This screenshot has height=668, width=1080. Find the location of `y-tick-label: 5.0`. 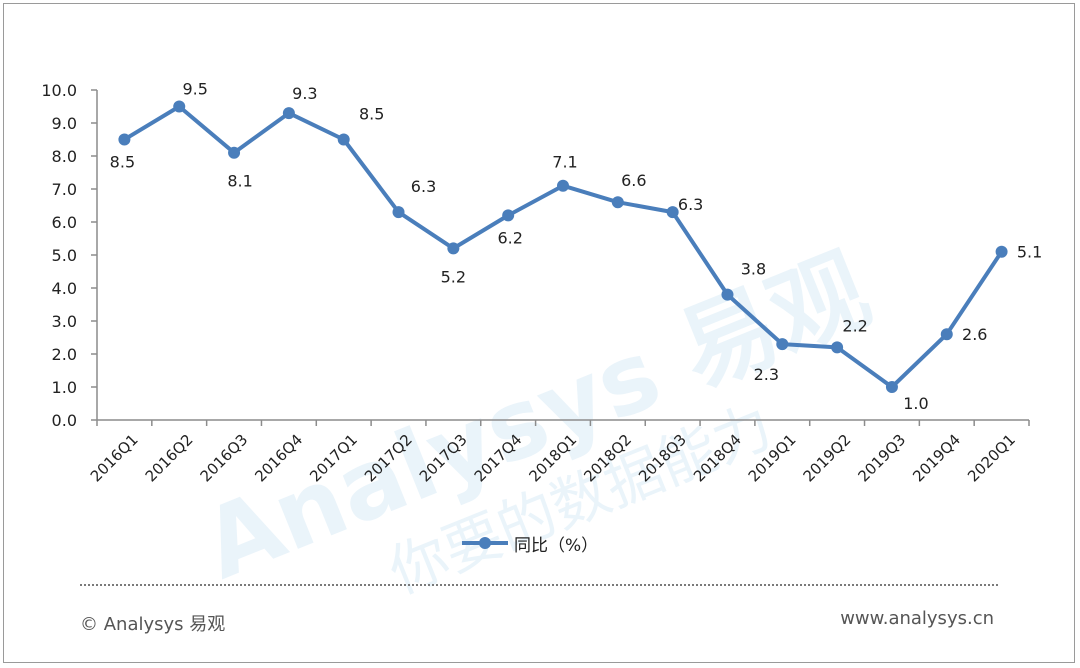

y-tick-label: 5.0 is located at coordinates (64, 255).